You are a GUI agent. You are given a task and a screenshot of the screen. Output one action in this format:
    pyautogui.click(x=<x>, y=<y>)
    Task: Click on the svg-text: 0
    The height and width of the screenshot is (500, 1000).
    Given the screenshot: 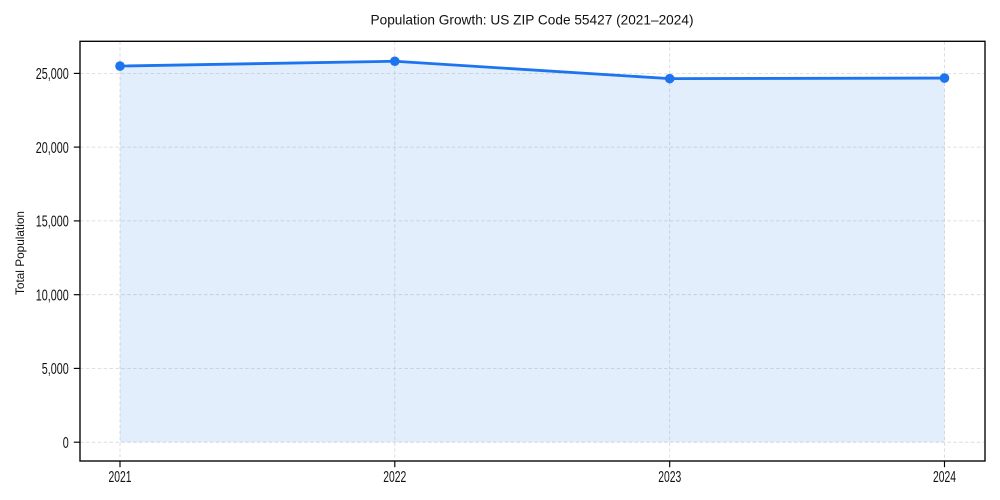 What is the action you would take?
    pyautogui.click(x=66, y=443)
    